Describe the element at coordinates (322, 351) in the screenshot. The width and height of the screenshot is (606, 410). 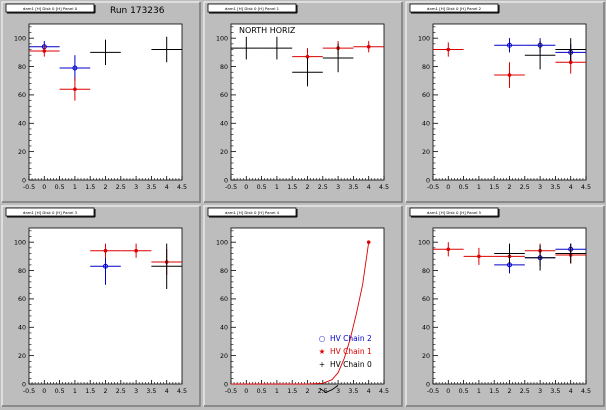
I see `legend-marker-chain1: ★` at that location.